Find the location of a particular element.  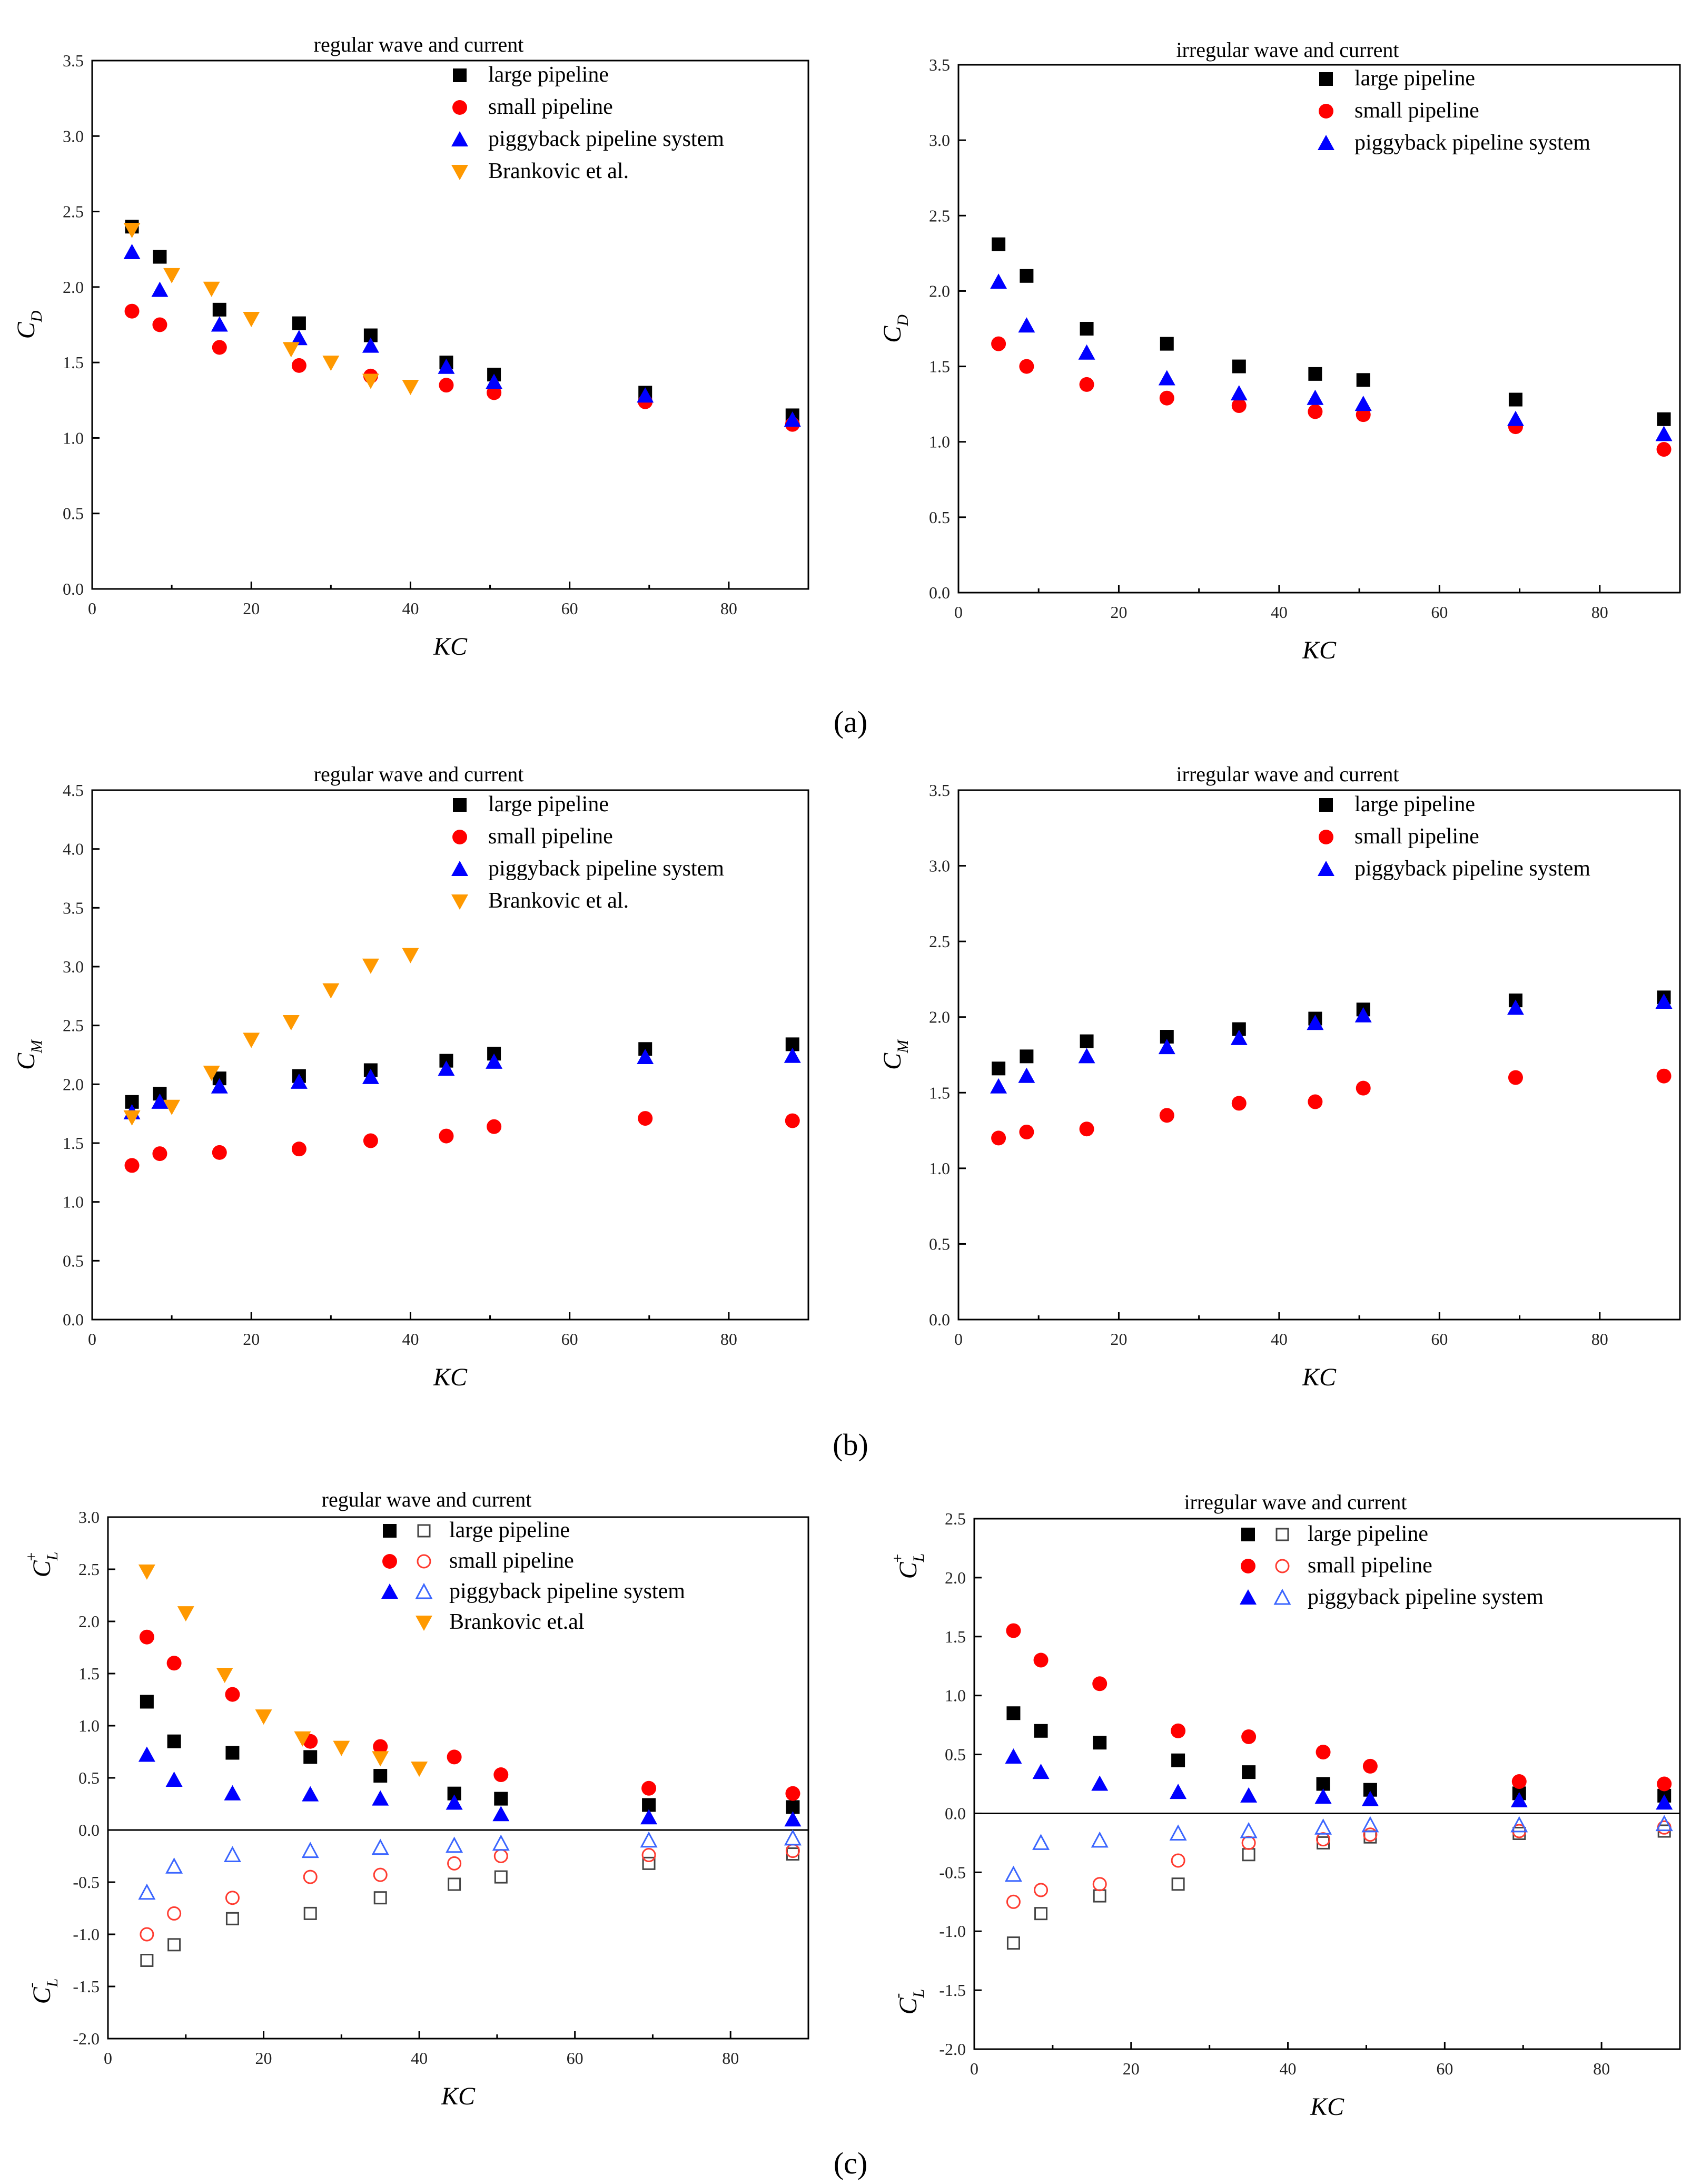

y-tick-label: -2.0 is located at coordinates (952, 2049).